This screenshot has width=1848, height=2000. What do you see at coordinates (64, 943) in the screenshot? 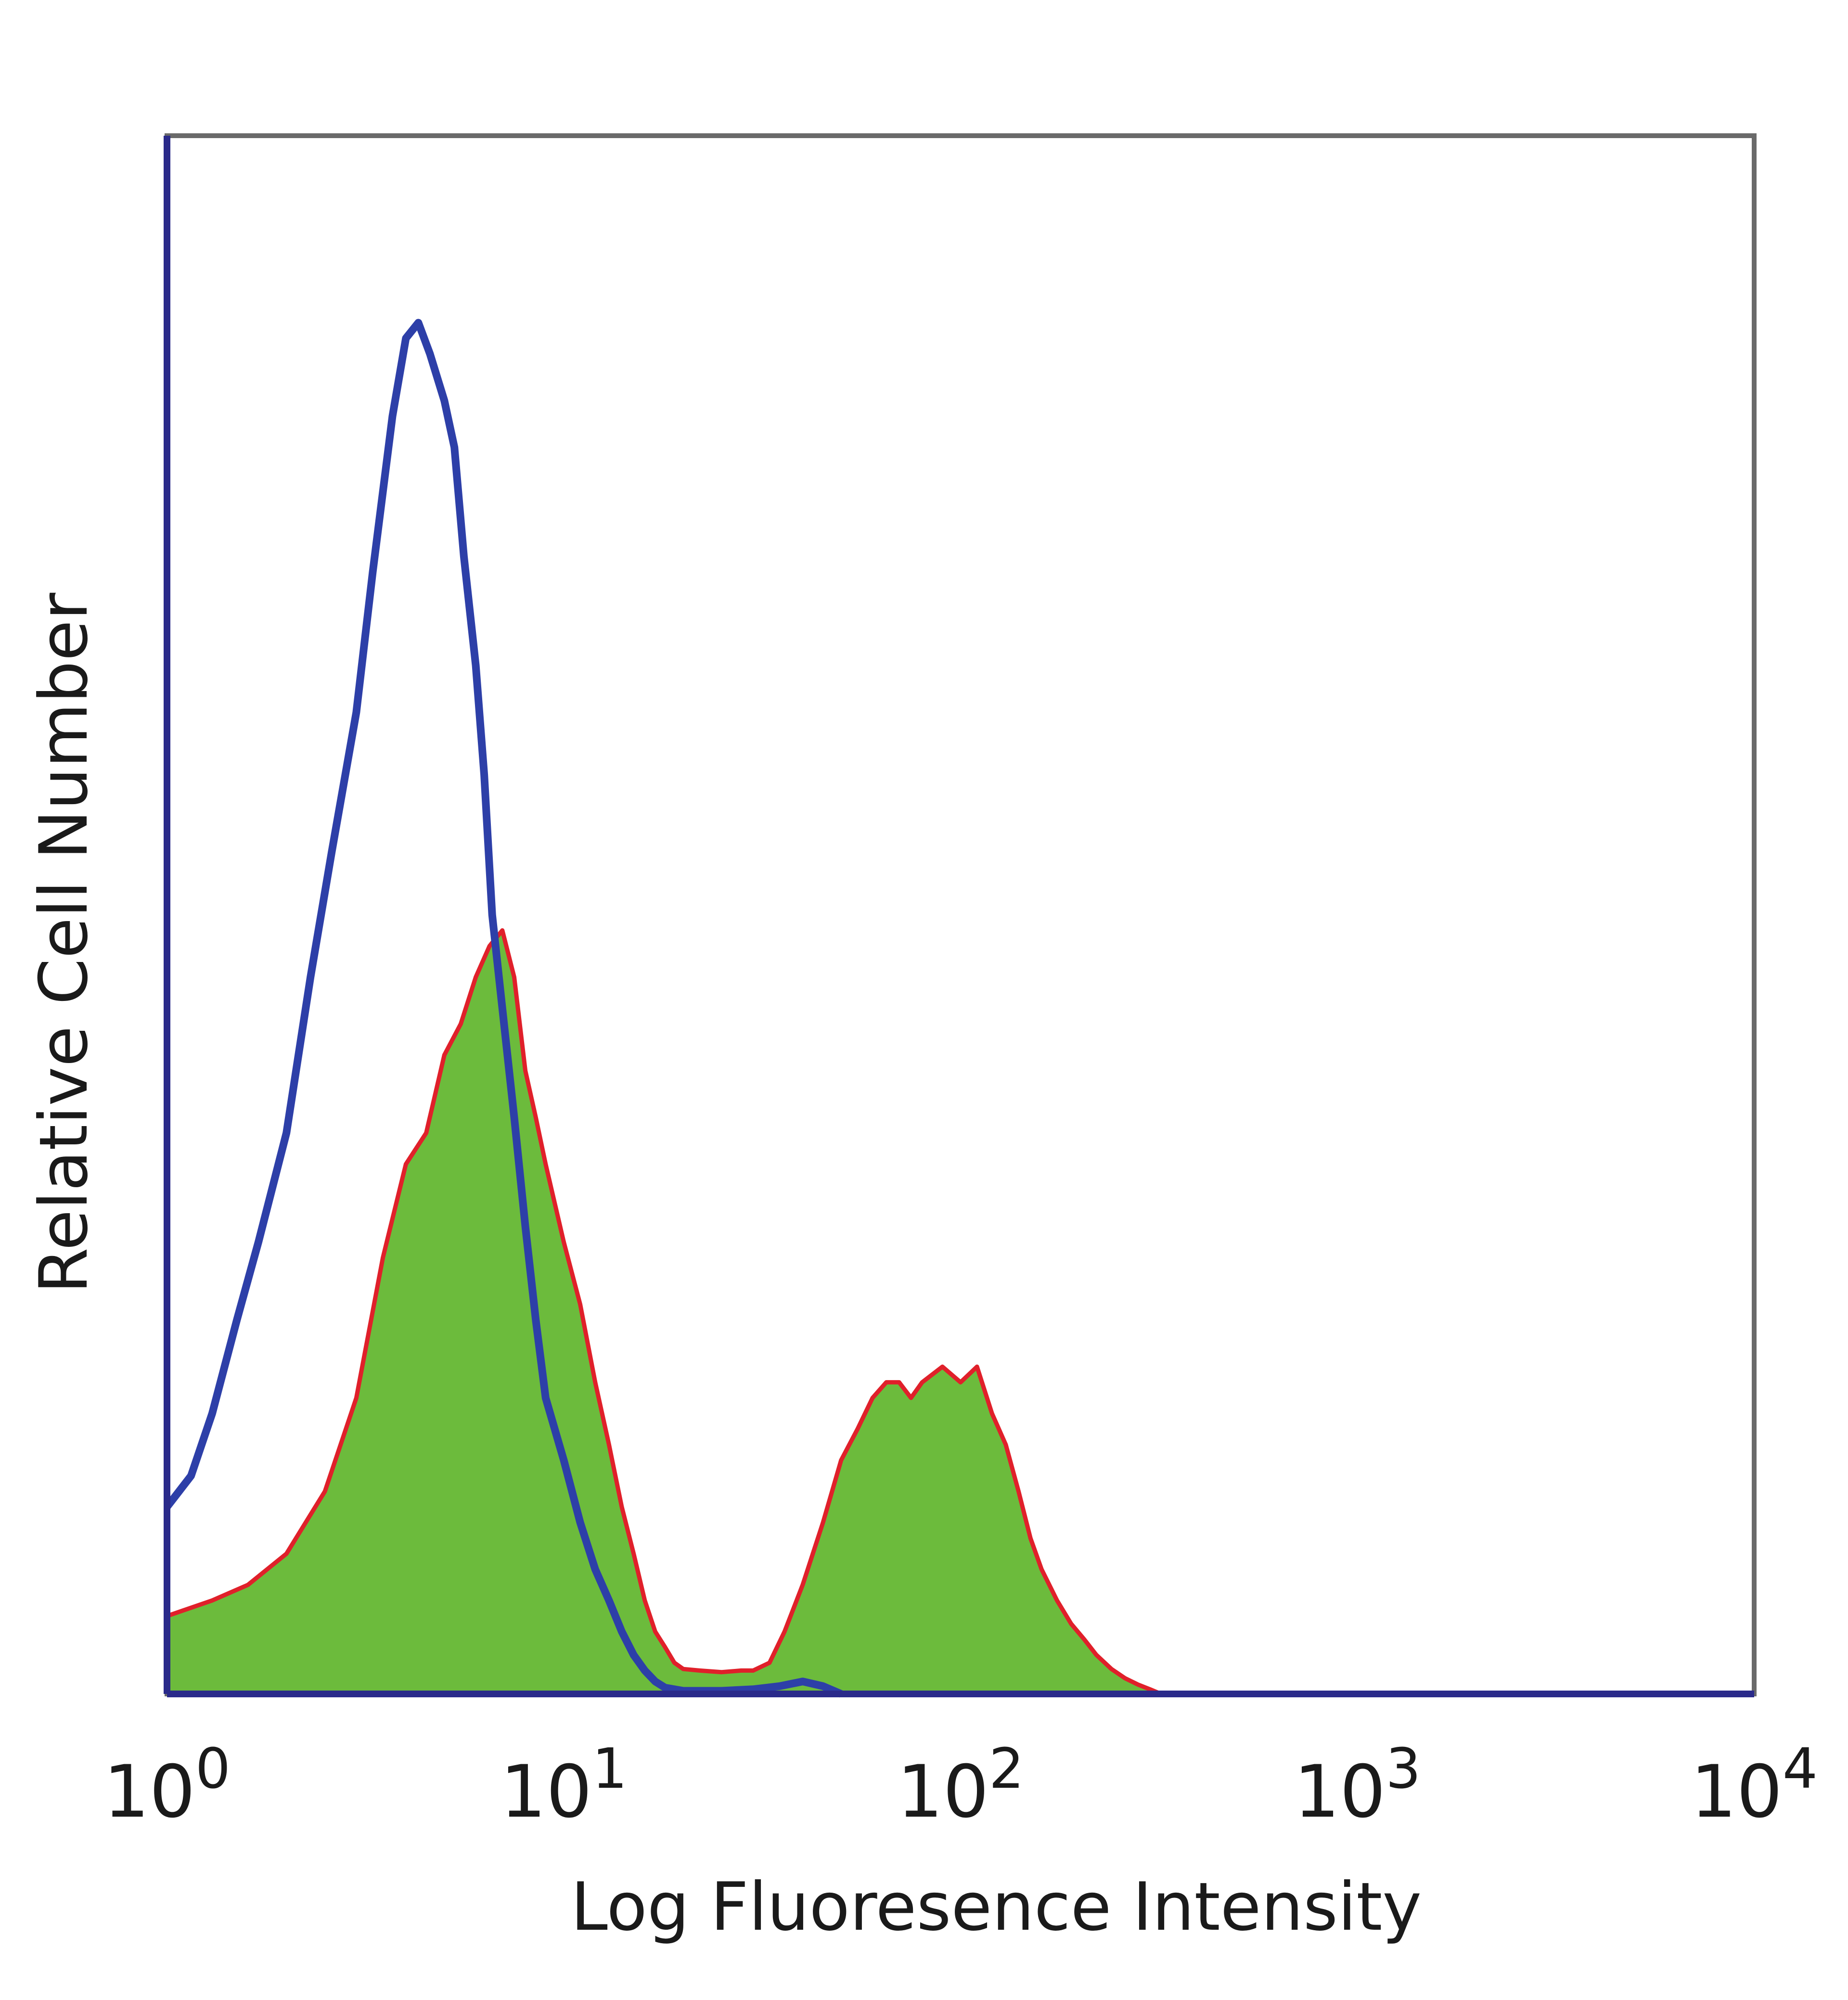
I see `y-axis-label: Relative Cell Number` at bounding box center [64, 943].